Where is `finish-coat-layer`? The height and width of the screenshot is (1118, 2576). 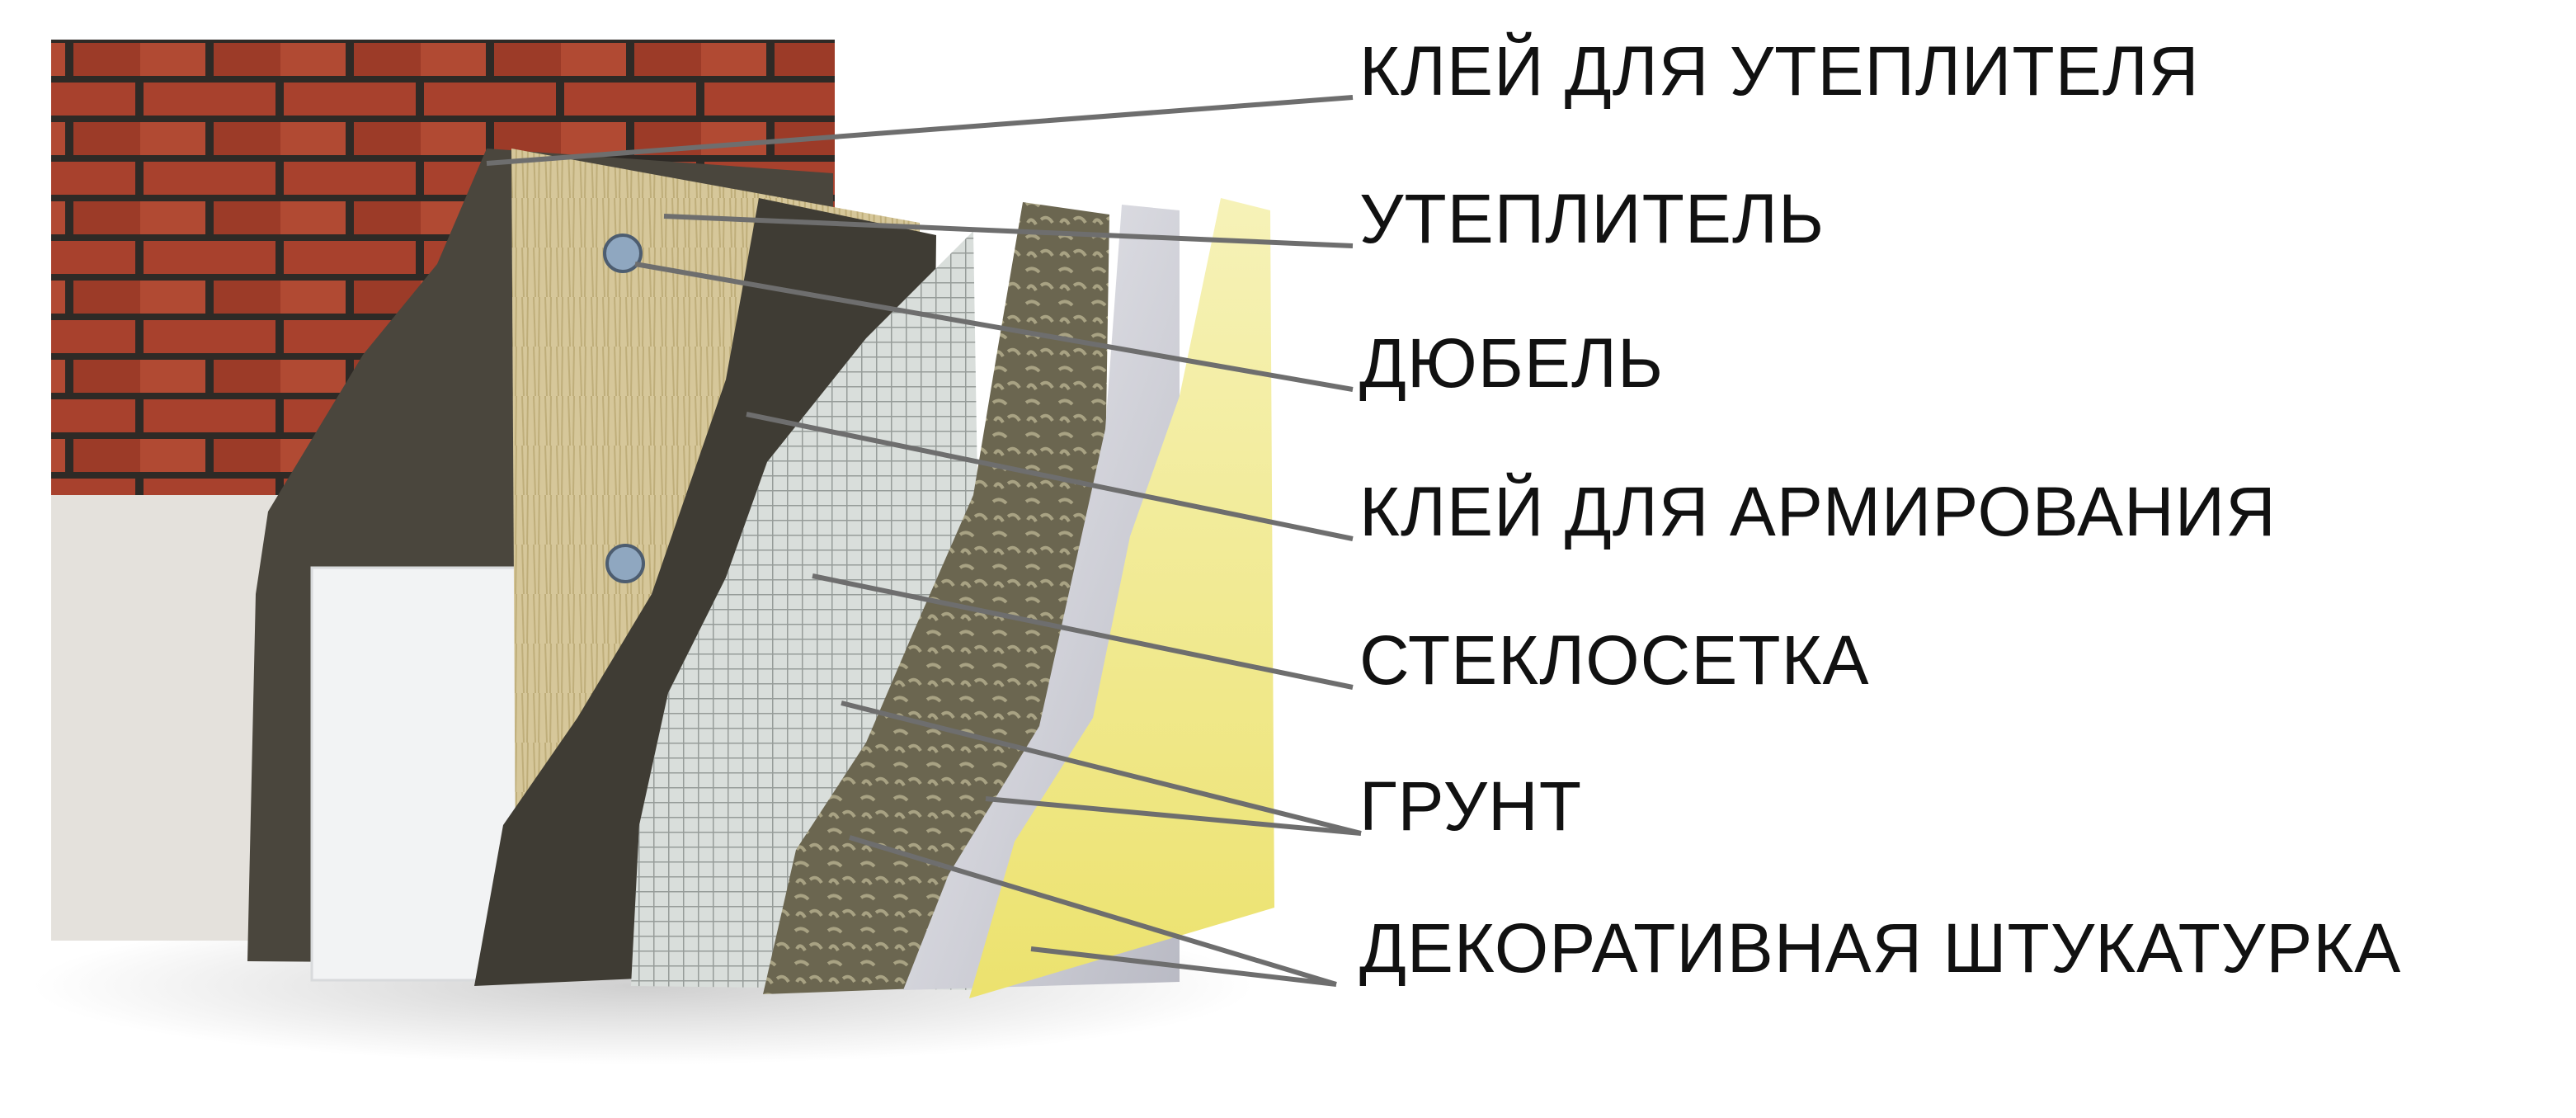
finish-coat-layer is located at coordinates (1121, 598).